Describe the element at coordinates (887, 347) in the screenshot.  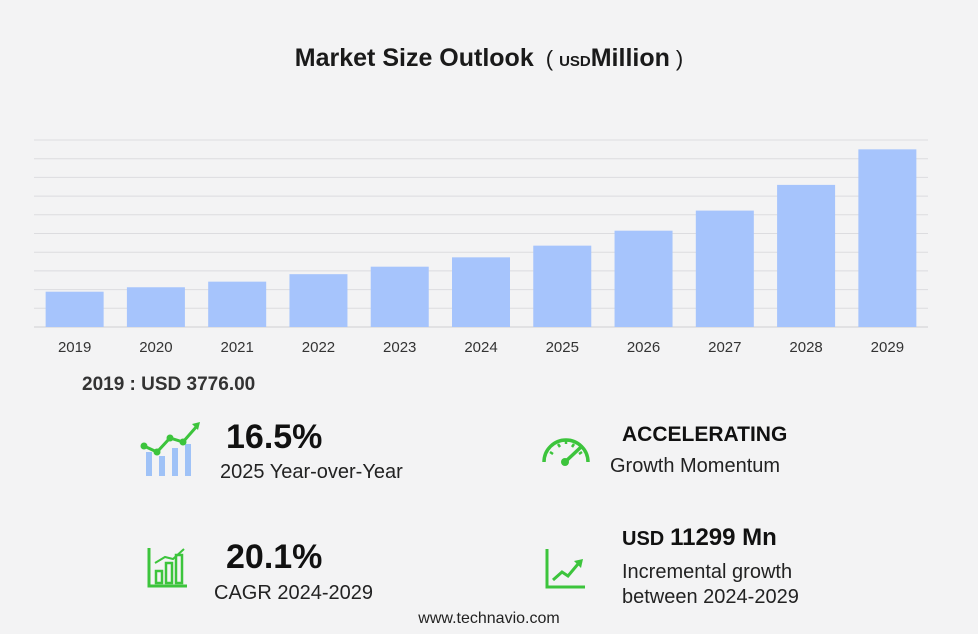
I see `x-tick-label: 2029` at that location.